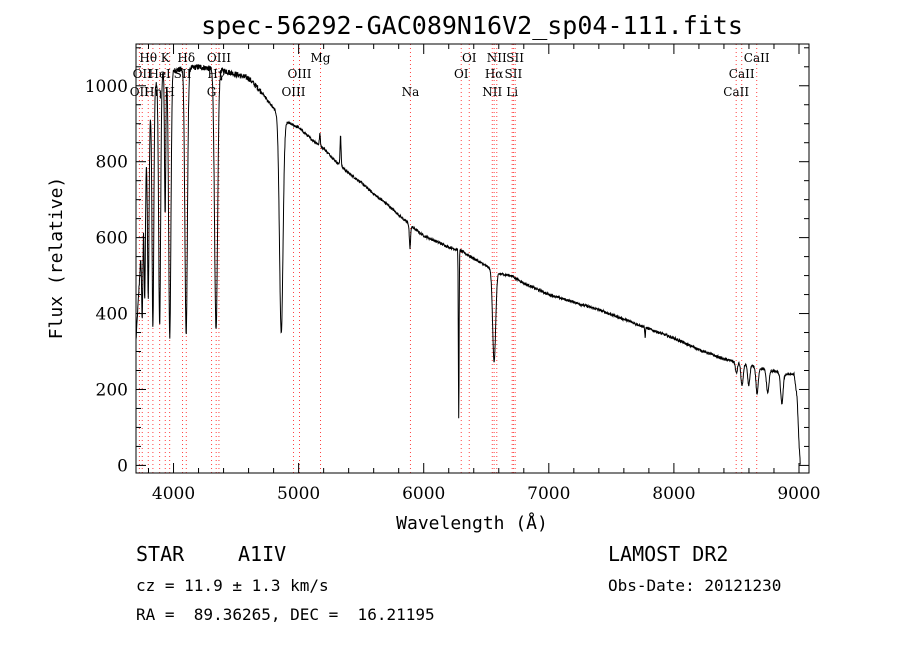  What do you see at coordinates (186, 58) in the screenshot?
I see `line-label: Hδ` at bounding box center [186, 58].